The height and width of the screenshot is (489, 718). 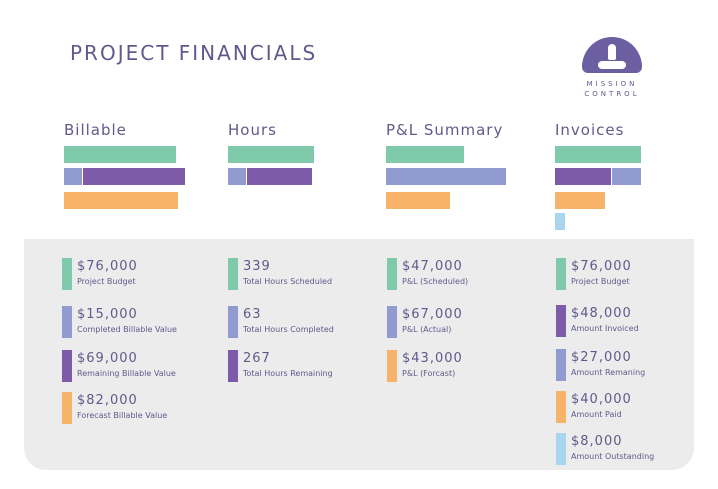 I want to click on billable-heading: Billable, so click(x=95, y=130).